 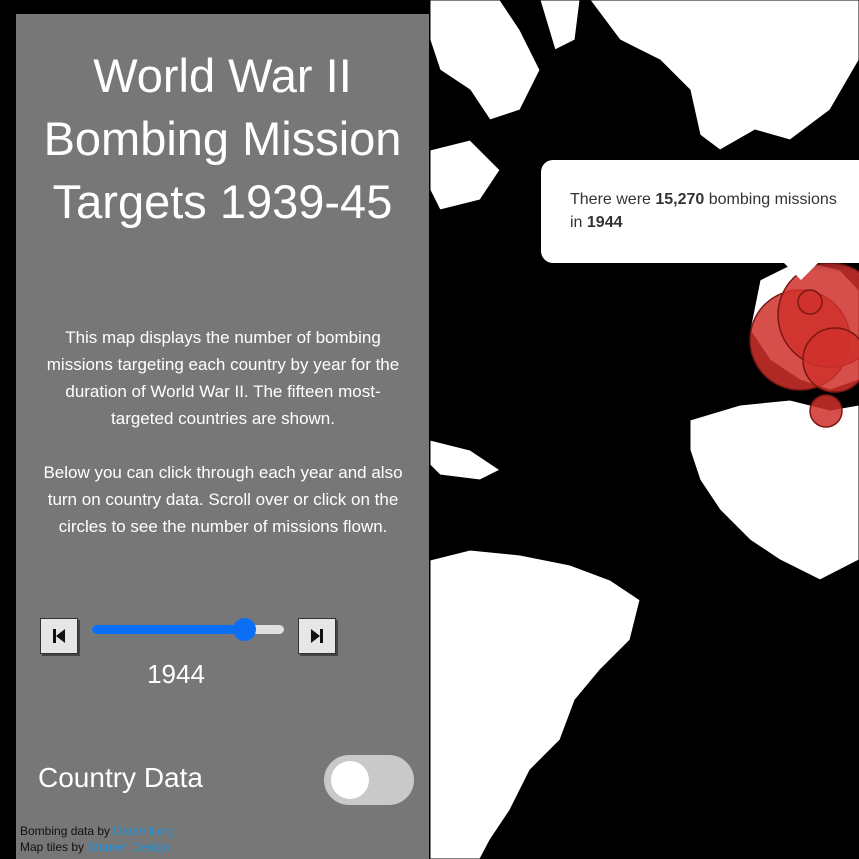 What do you see at coordinates (54, 847) in the screenshot?
I see `tiles-credit-prefix: Map tiles by` at bounding box center [54, 847].